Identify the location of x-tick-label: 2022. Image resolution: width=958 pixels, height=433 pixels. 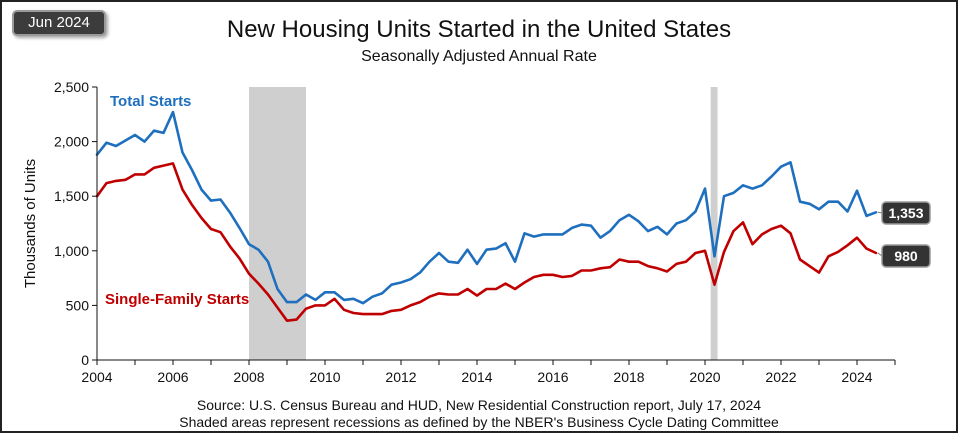
(780, 377).